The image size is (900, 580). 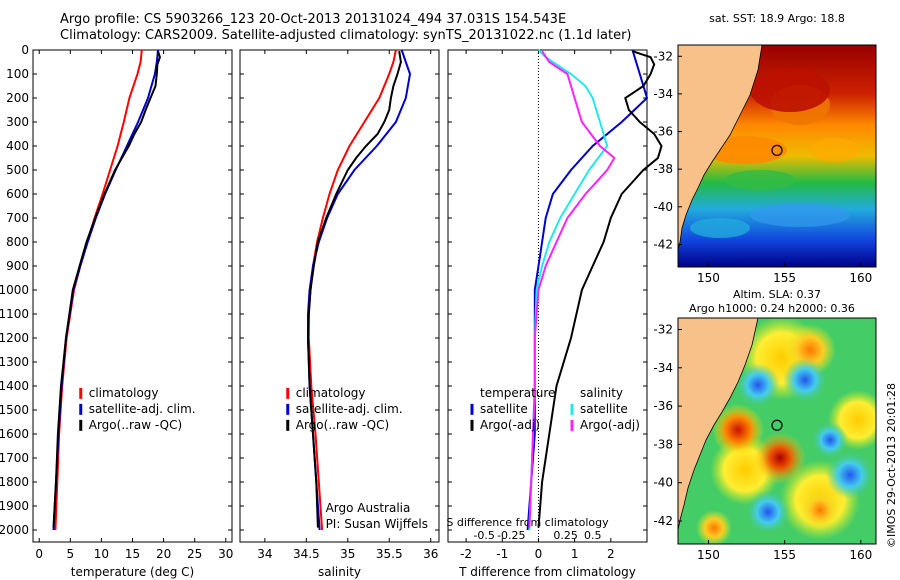 I want to click on difference-series-magenta, so click(x=572, y=289).